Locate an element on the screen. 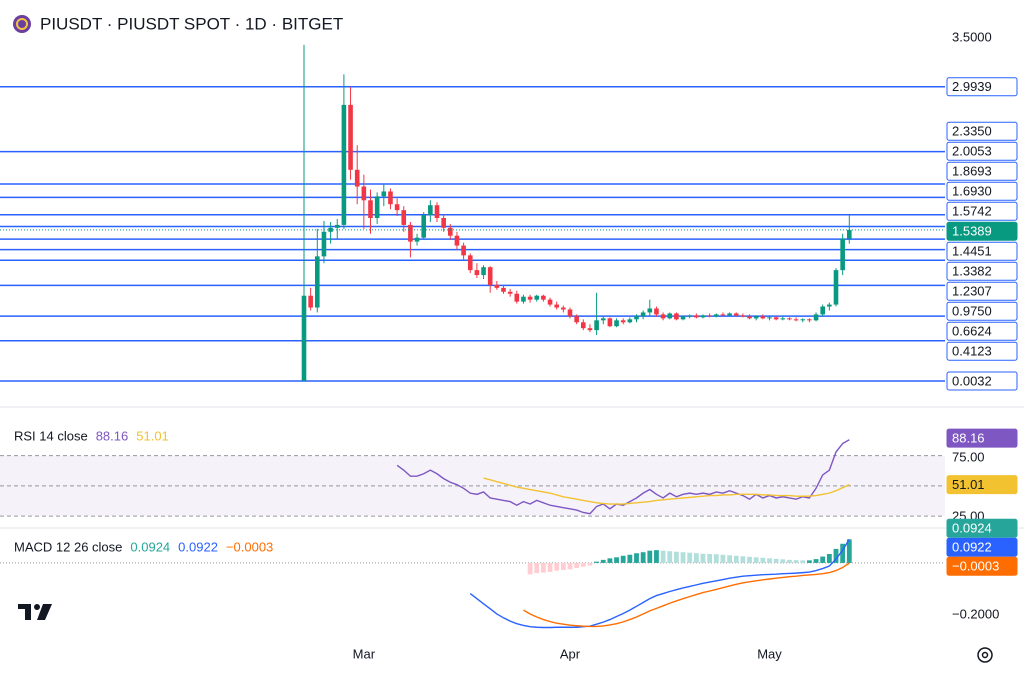  indicator-value: 51.01 is located at coordinates (152, 435).